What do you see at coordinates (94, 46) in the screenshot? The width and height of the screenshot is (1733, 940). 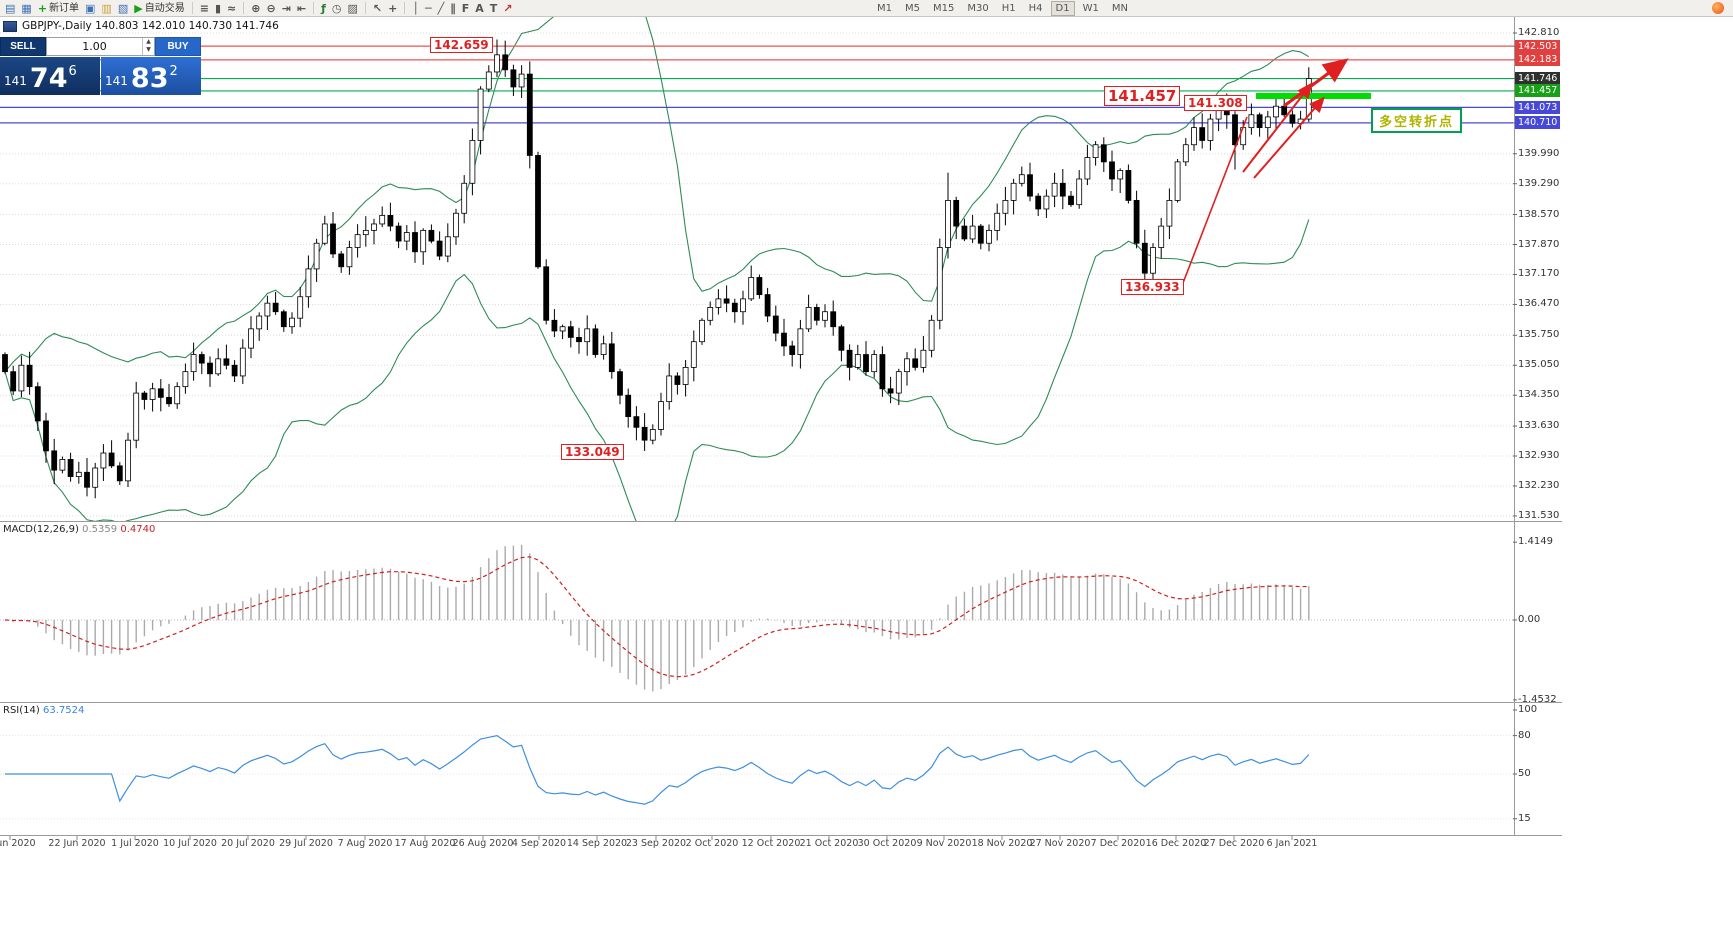 I see `volume-value: 1.00` at bounding box center [94, 46].